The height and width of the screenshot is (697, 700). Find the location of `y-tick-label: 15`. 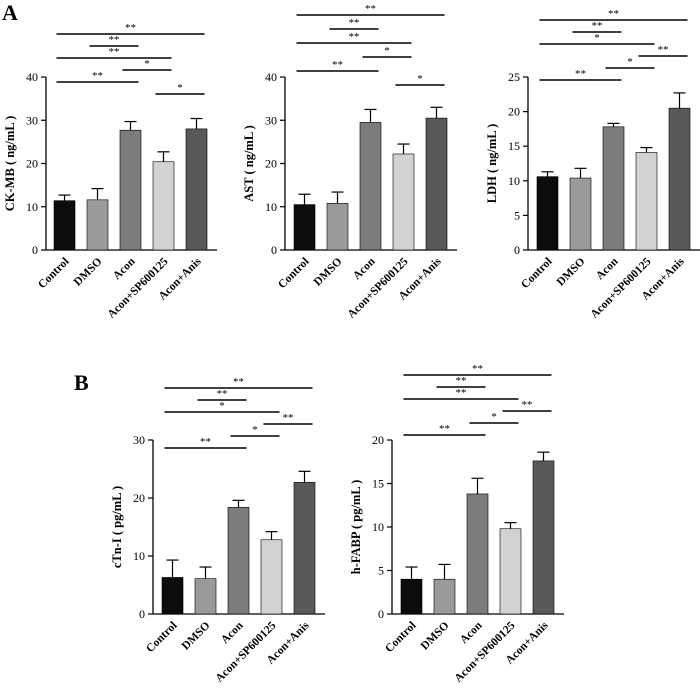

y-tick-label: 15 is located at coordinates (378, 484).